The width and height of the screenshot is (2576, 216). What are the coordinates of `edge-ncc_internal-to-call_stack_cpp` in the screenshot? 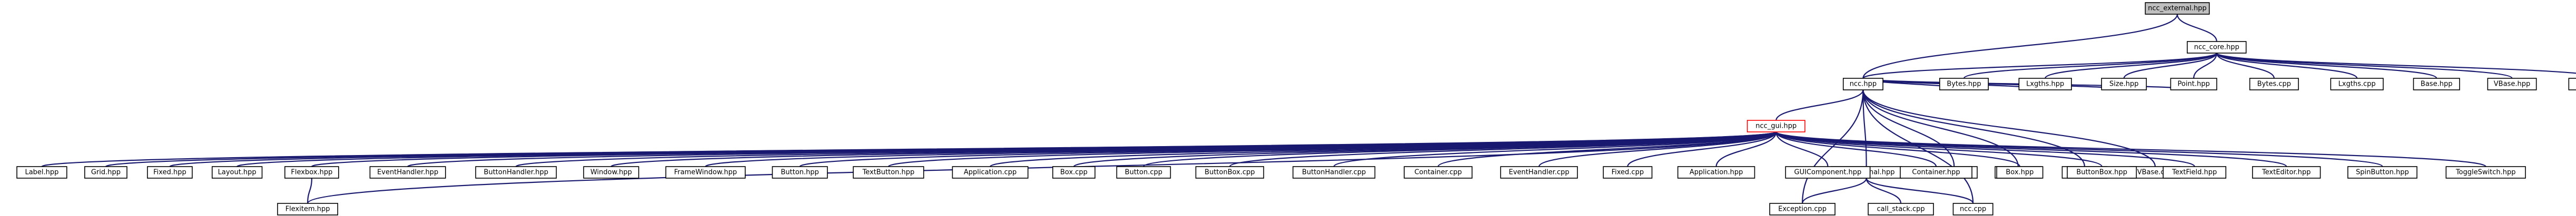 It's located at (1884, 191).